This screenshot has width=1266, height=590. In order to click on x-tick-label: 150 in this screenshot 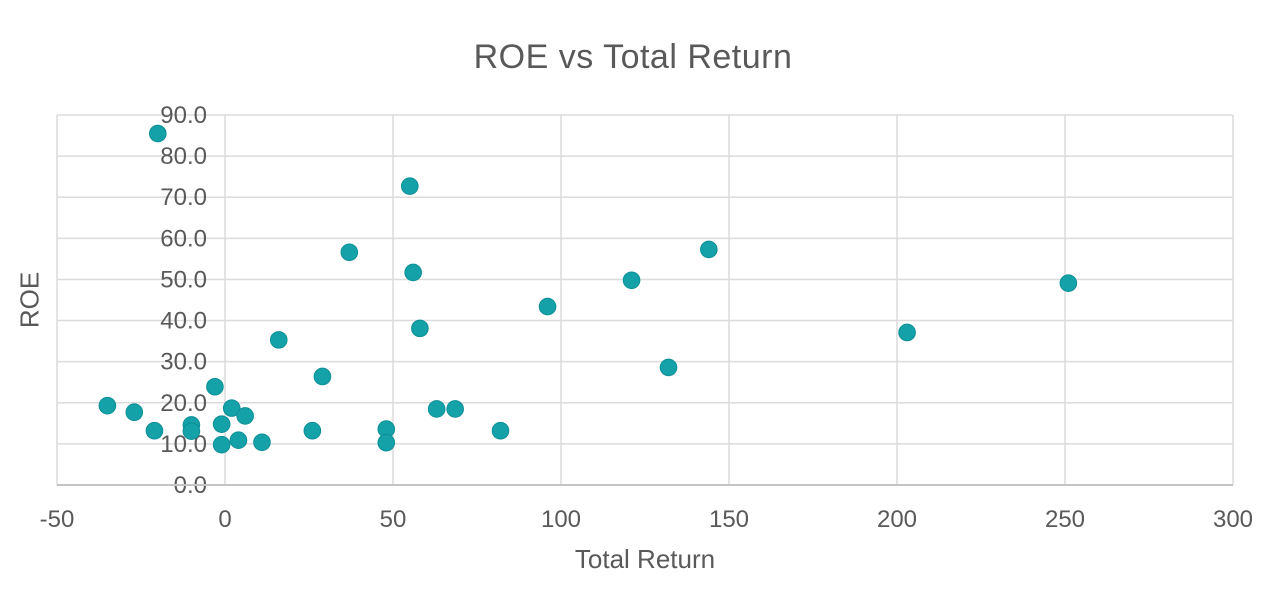, I will do `click(729, 519)`.